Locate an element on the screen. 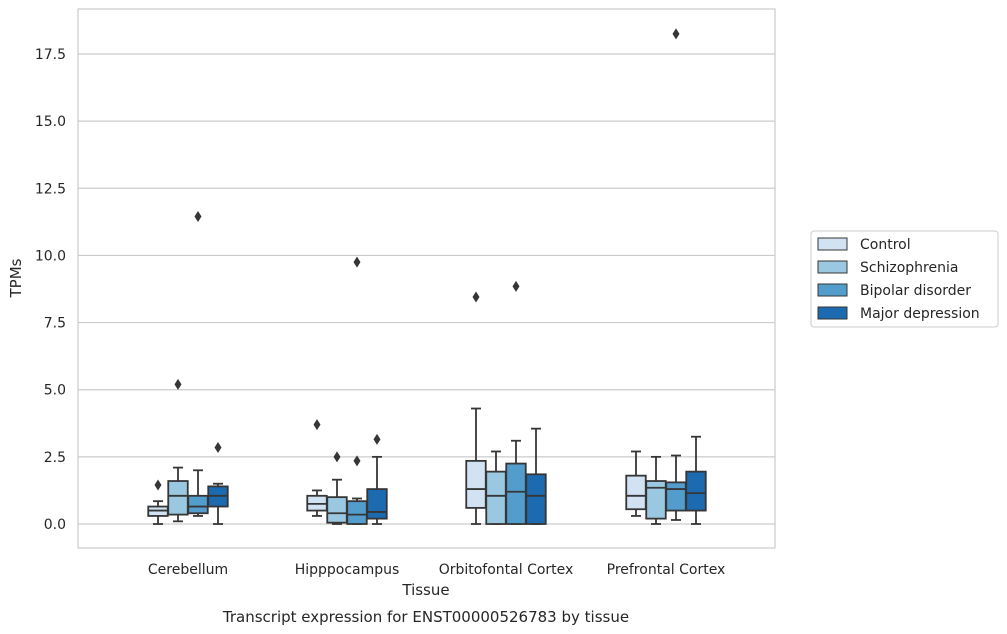 The image size is (1007, 634). legend-label: Schizophrenia is located at coordinates (909, 268).